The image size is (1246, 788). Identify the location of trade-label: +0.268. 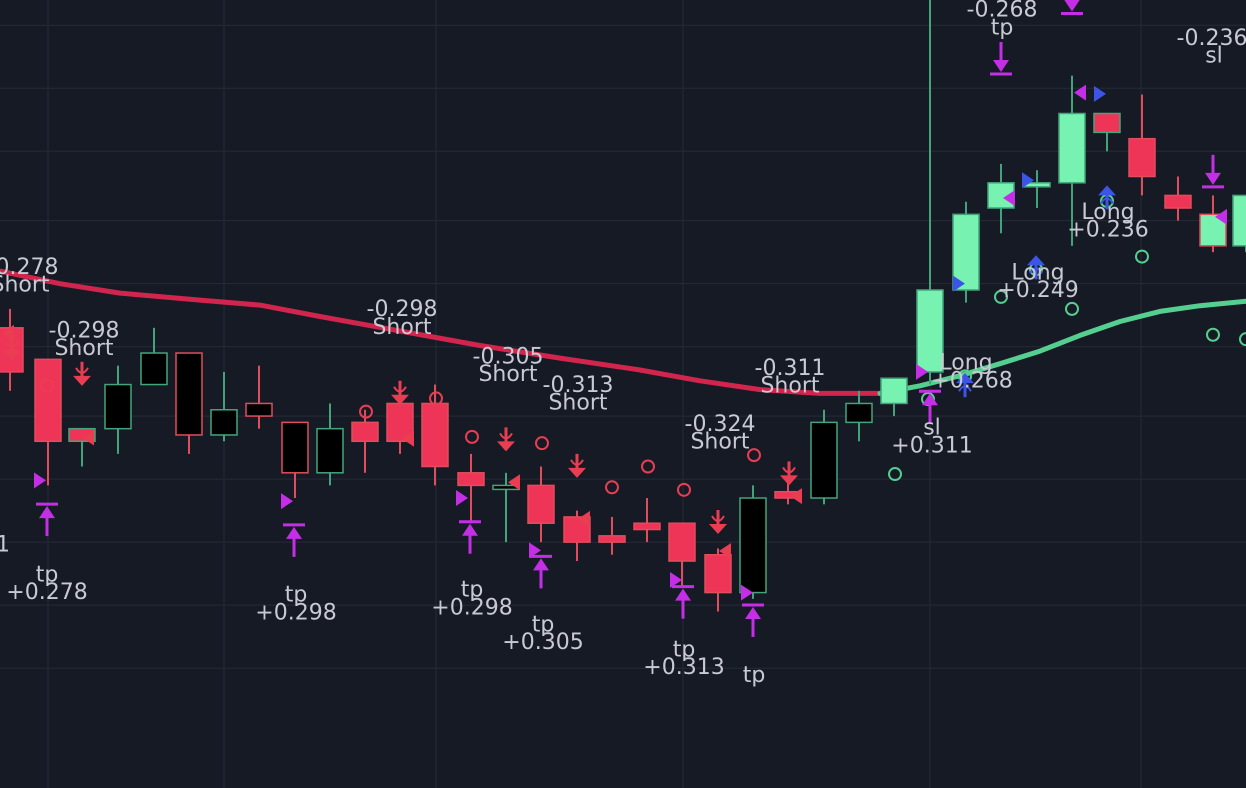
(971, 380).